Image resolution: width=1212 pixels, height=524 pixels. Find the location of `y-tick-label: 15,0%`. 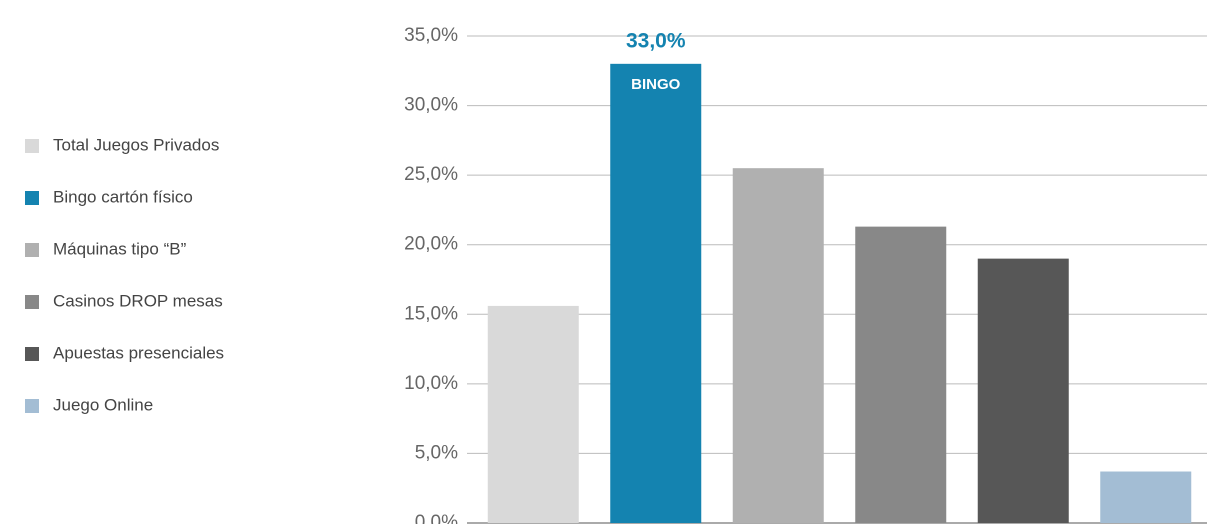

y-tick-label: 15,0% is located at coordinates (431, 313).